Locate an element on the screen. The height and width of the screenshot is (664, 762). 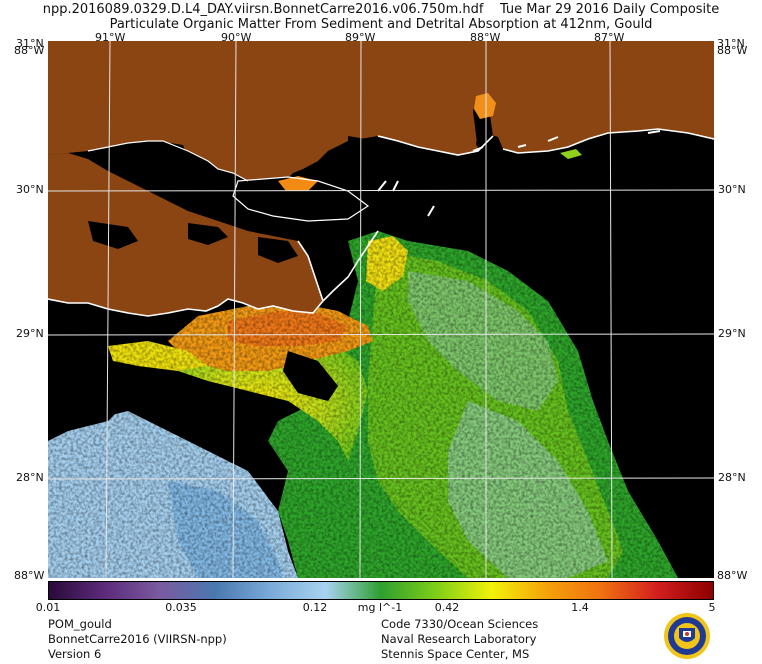
colorbar-tick: 1.4 is located at coordinates (580, 607).